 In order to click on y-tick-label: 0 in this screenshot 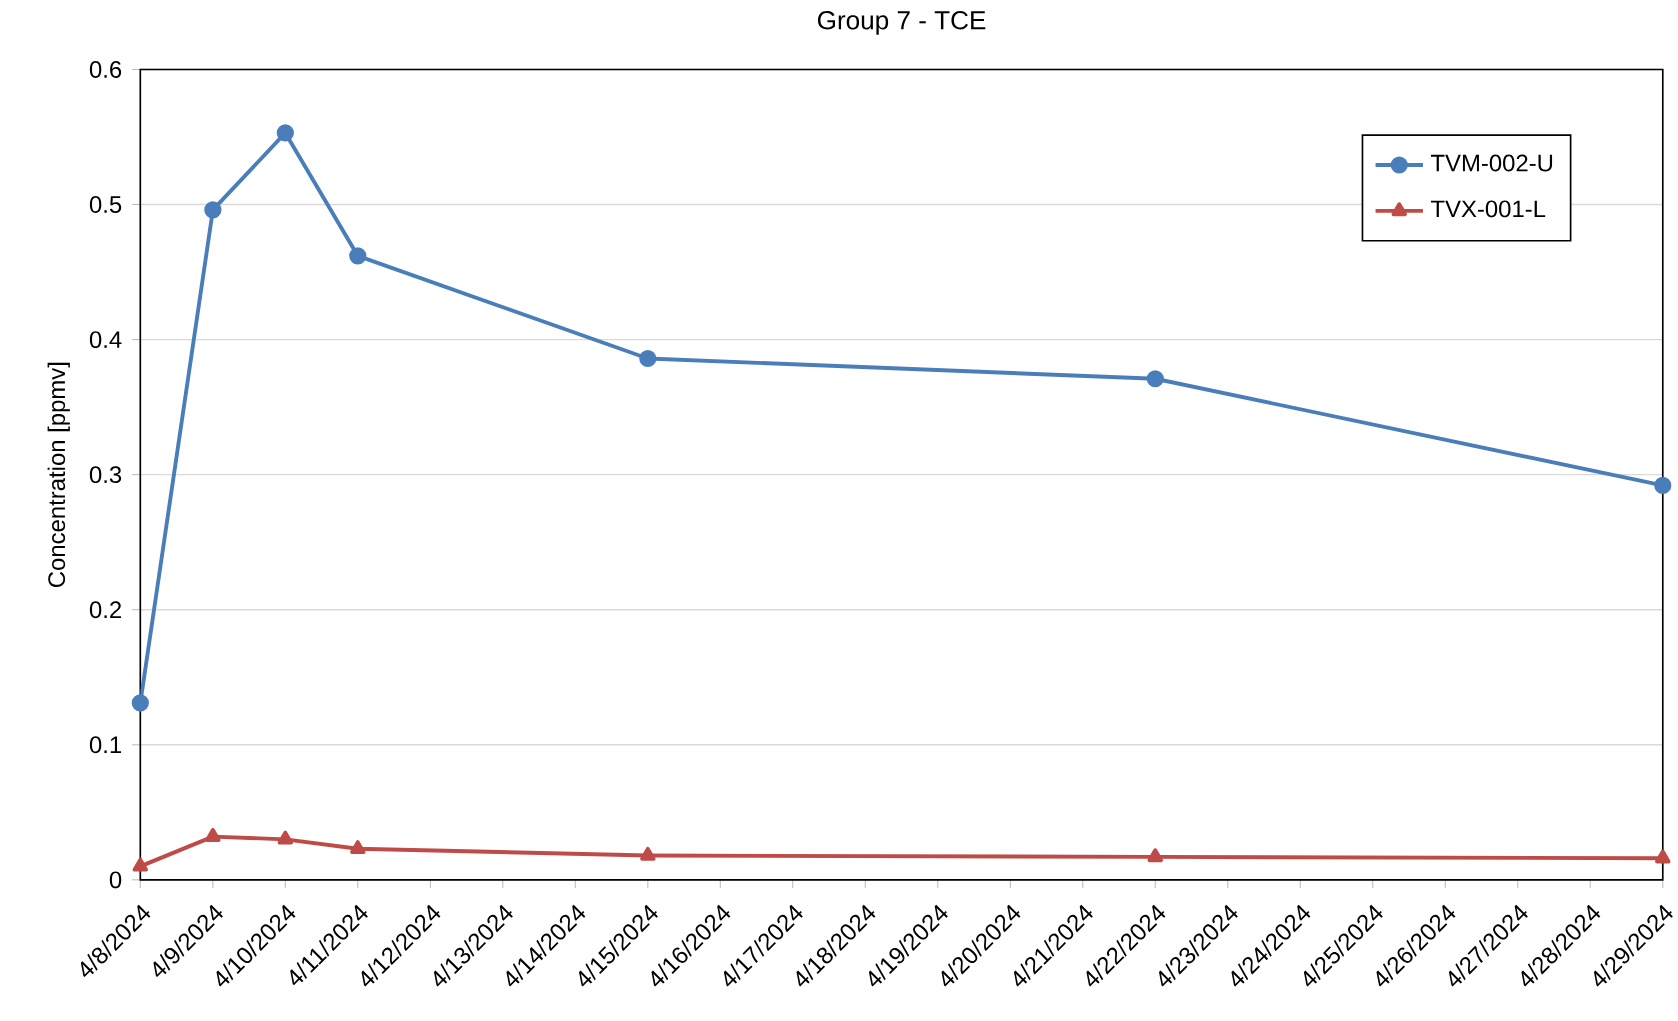, I will do `click(115, 880)`.